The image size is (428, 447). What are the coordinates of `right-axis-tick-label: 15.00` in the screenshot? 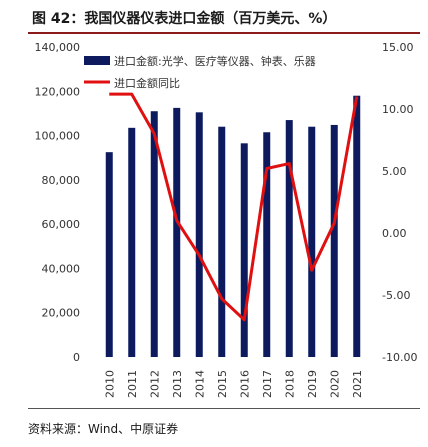 It's located at (398, 47).